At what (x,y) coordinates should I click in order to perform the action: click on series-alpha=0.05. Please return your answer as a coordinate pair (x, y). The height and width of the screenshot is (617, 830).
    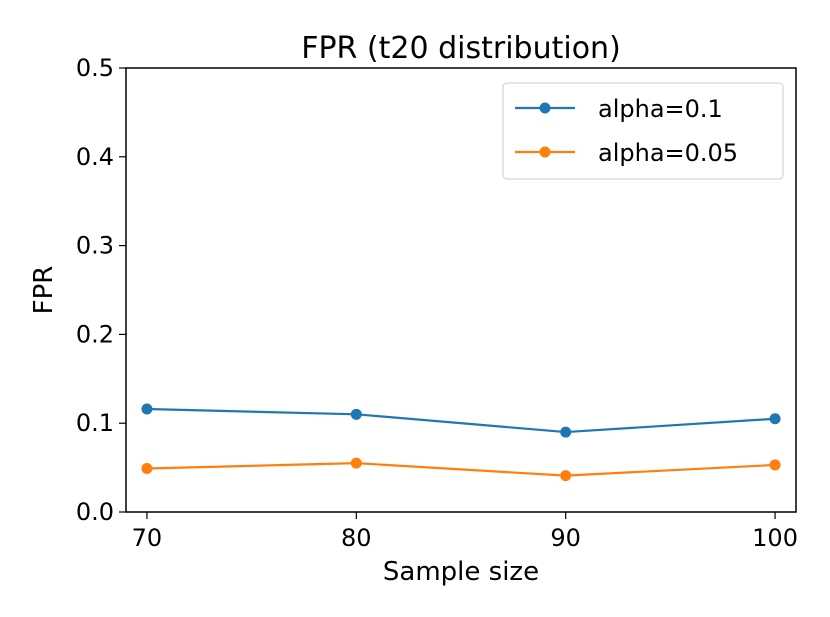
    Looking at the image, I should click on (461, 469).